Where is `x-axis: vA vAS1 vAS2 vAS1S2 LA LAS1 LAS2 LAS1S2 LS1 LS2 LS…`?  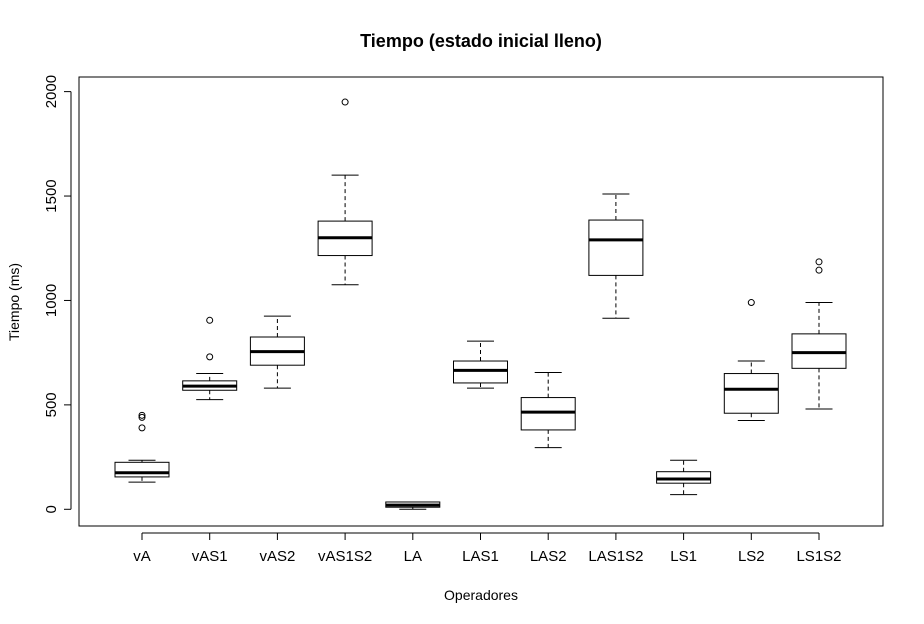
x-axis: vA vAS1 vAS2 vAS1S2 LA LAS1 LAS2 LAS1S2 LS1 LS2 LS… is located at coordinates (487, 548).